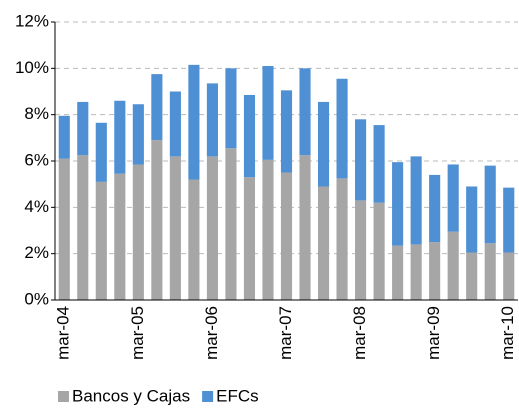  I want to click on x-tick-label: mar-10, so click(507, 333).